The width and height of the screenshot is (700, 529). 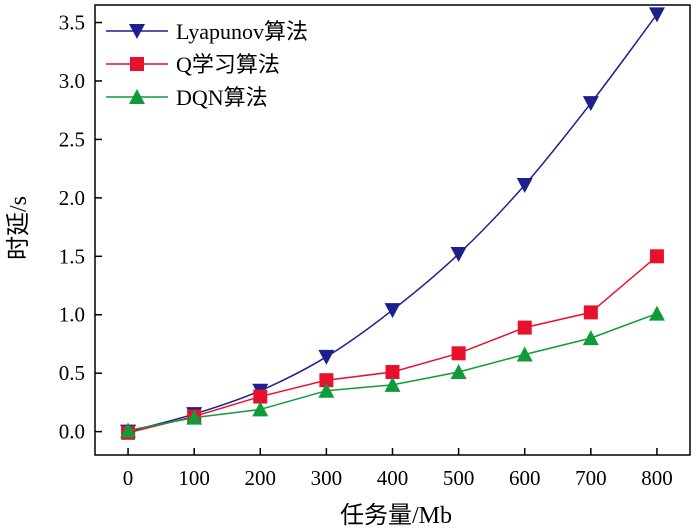 I want to click on x-tick-label: 600, so click(x=525, y=478).